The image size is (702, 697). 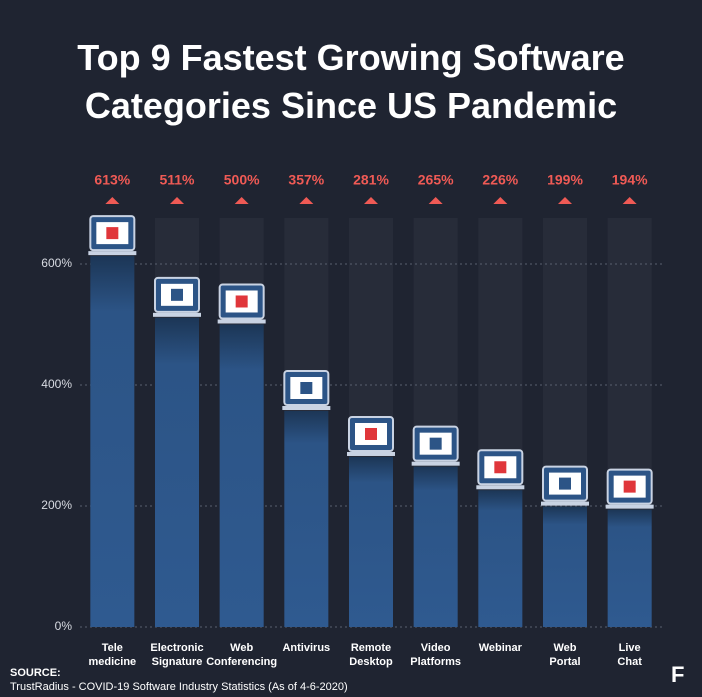 What do you see at coordinates (500, 648) in the screenshot?
I see `x-tick-label: Webinar` at bounding box center [500, 648].